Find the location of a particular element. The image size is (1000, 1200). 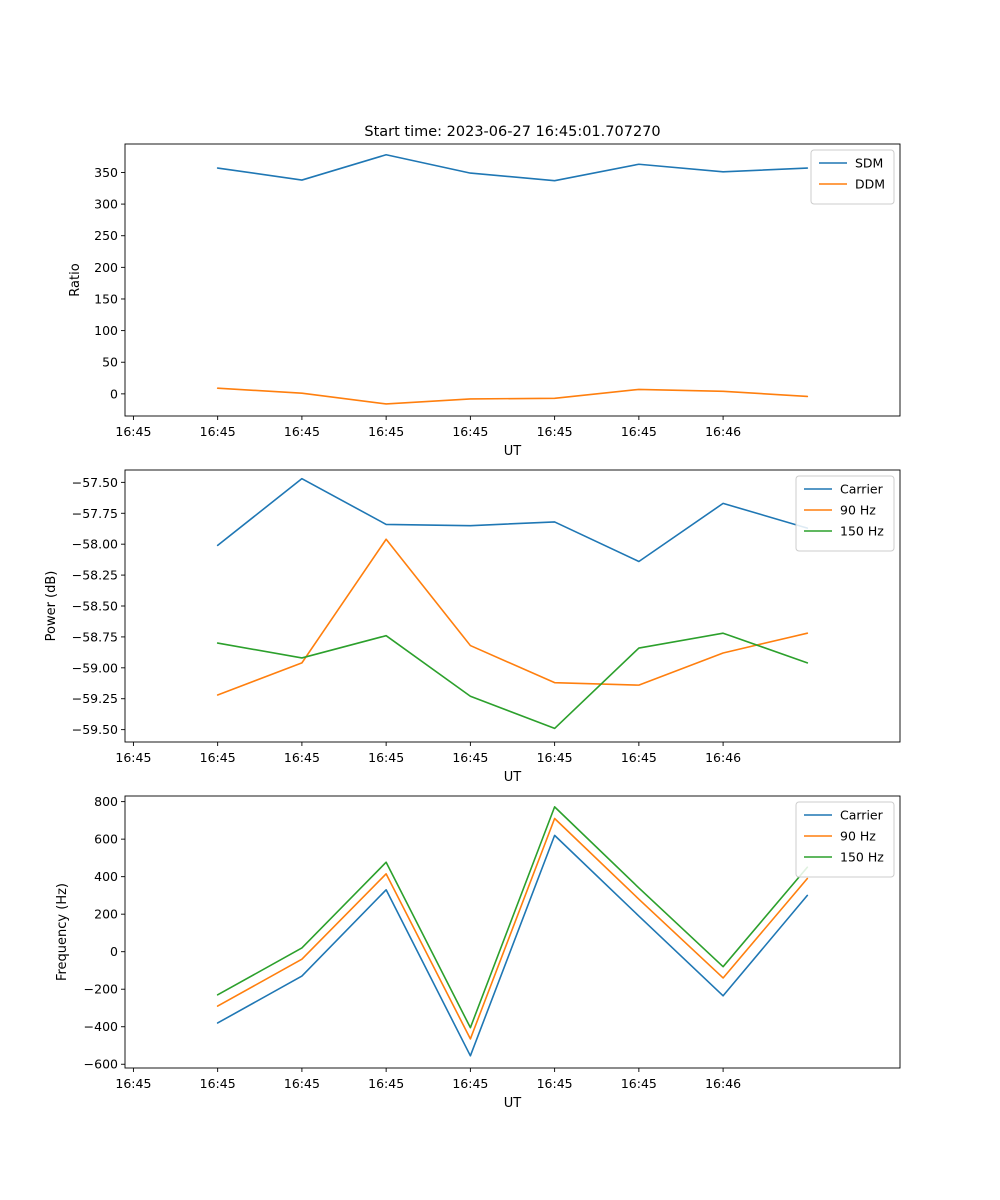

y-tick-label: 600 is located at coordinates (106, 839).